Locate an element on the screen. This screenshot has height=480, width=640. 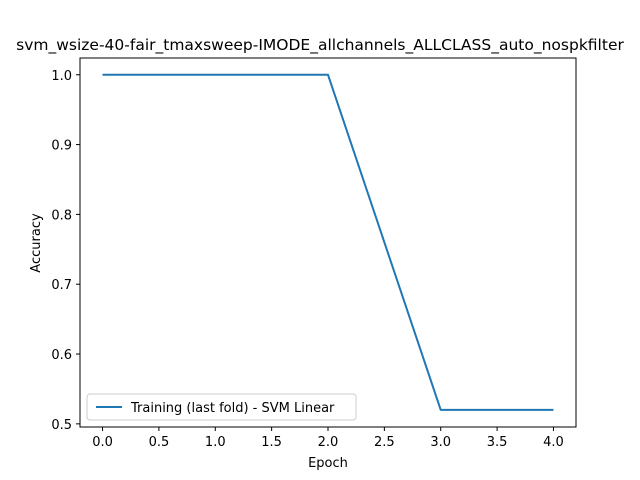
x-tick-label: 3.5 is located at coordinates (497, 442).